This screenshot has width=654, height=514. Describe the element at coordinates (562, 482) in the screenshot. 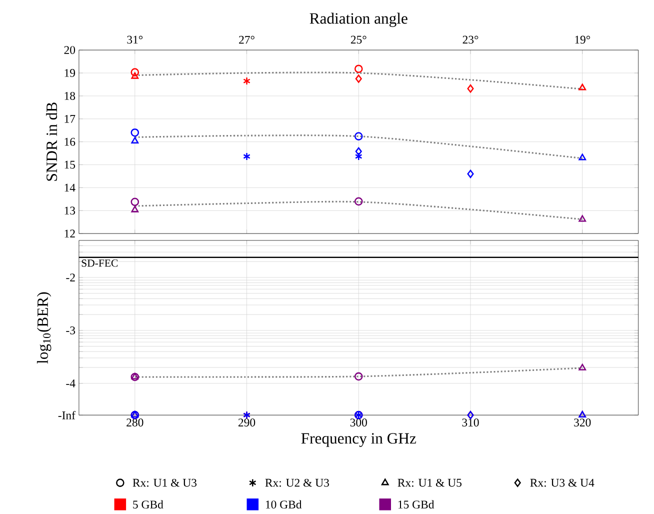

I see `text: Rx: U3 & U4` at that location.